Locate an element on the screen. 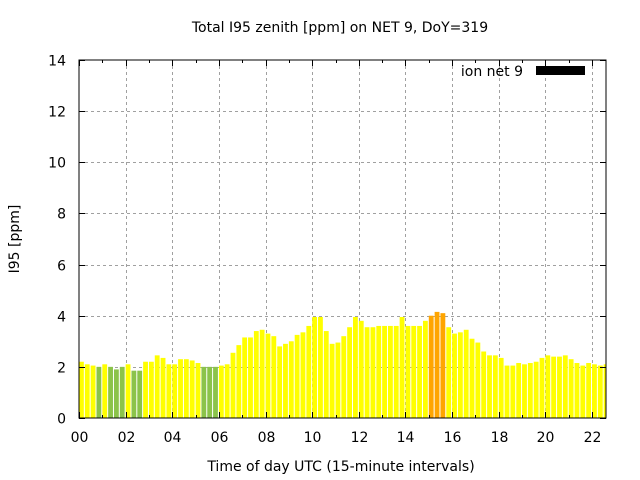 The width and height of the screenshot is (640, 480). x-tick-label: 12 is located at coordinates (360, 438).